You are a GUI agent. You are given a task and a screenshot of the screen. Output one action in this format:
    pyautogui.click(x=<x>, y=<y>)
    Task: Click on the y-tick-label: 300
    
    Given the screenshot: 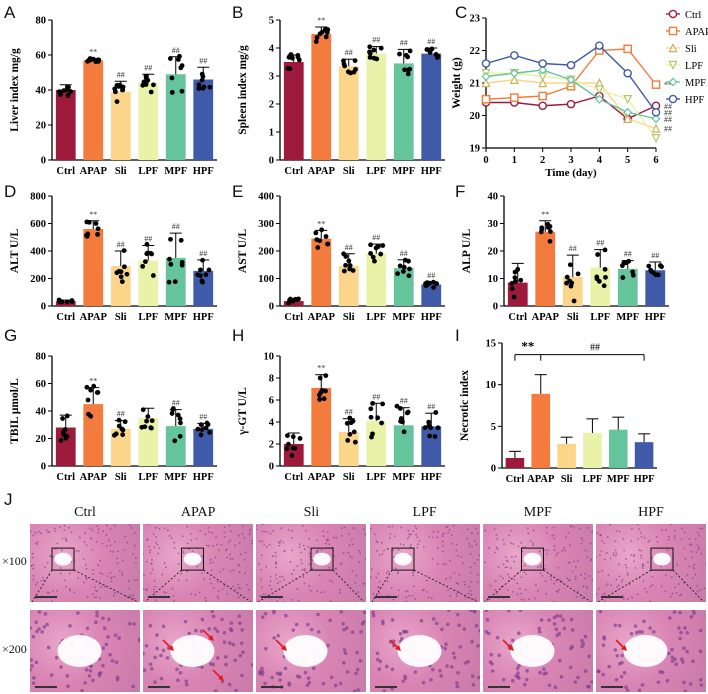 What is the action you would take?
    pyautogui.click(x=266, y=224)
    